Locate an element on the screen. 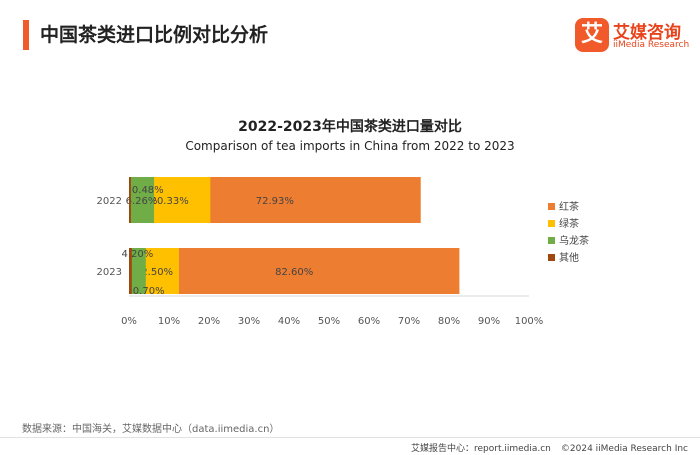 The width and height of the screenshot is (700, 455). x-tick-label: 70% is located at coordinates (409, 321).